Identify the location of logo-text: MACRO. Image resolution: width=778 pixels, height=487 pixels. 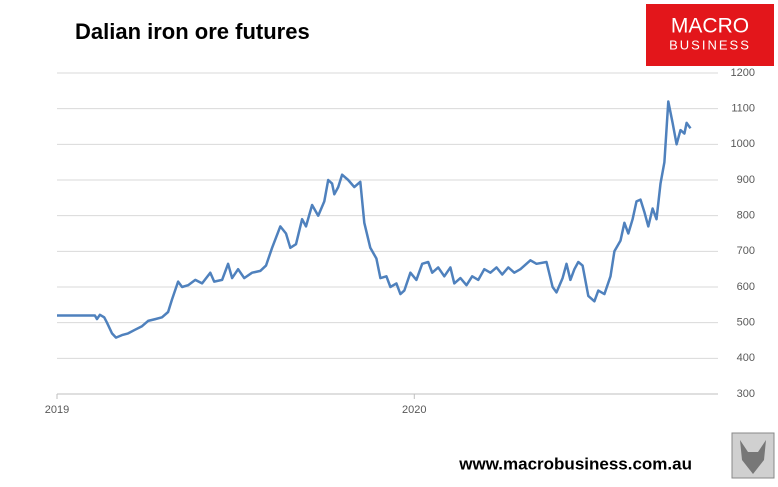
(710, 26).